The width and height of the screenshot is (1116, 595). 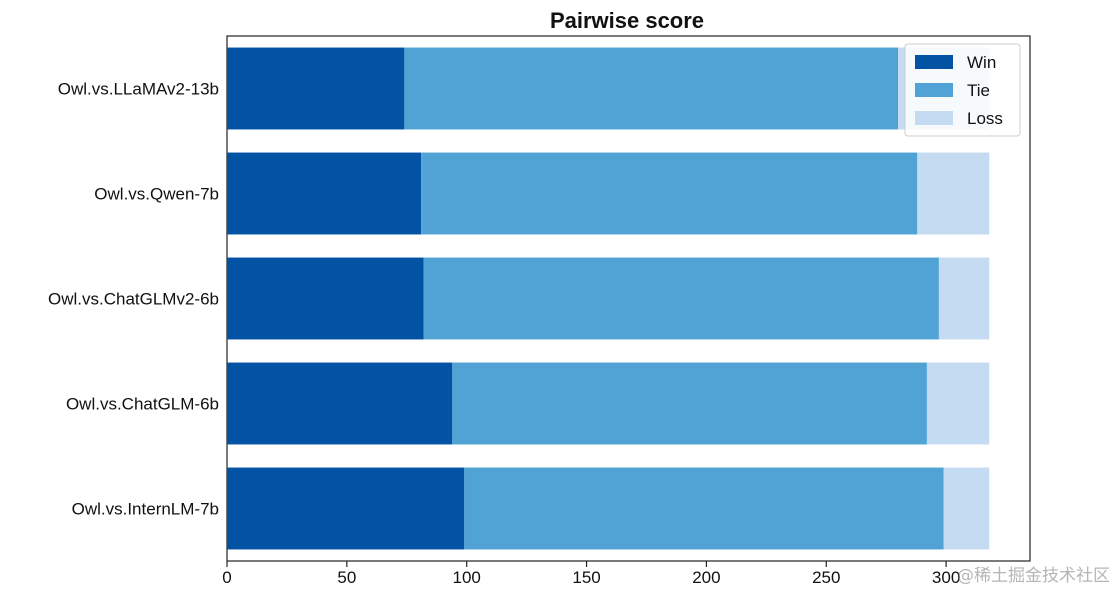 I want to click on legend-label-win: Win, so click(x=981, y=62).